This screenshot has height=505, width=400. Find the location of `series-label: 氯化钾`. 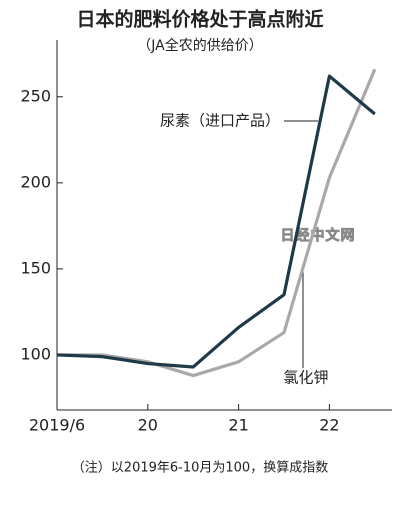

series-label: 氯化钾 is located at coordinates (305, 378).